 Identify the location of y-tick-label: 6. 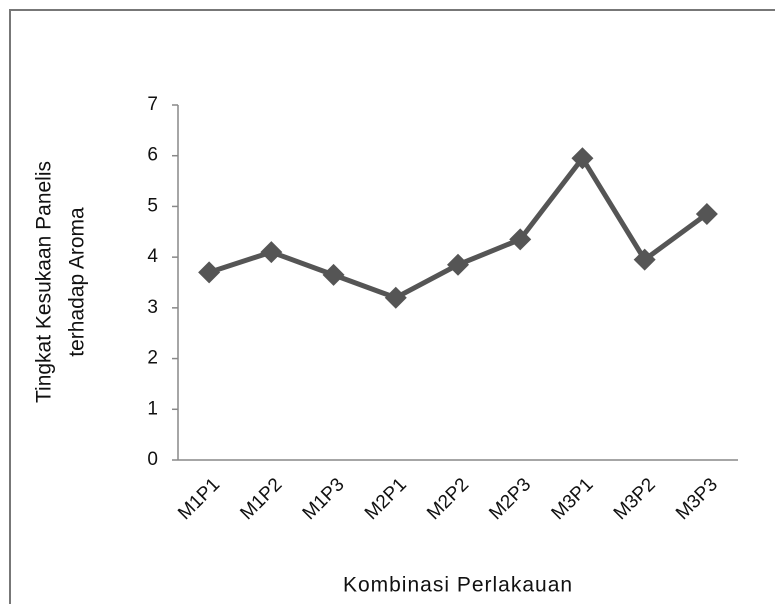
(152, 155).